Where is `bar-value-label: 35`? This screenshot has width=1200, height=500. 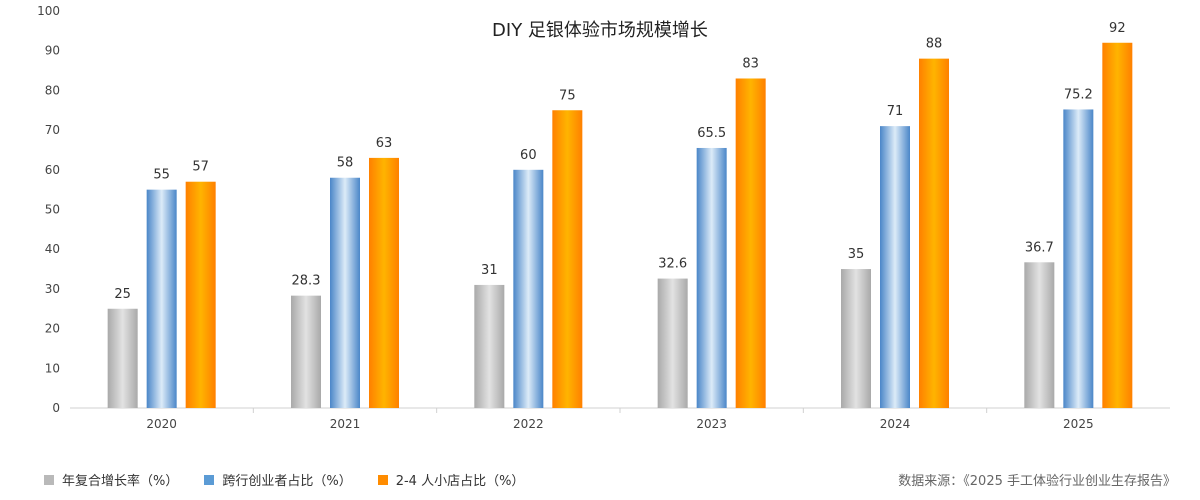 bar-value-label: 35 is located at coordinates (856, 254).